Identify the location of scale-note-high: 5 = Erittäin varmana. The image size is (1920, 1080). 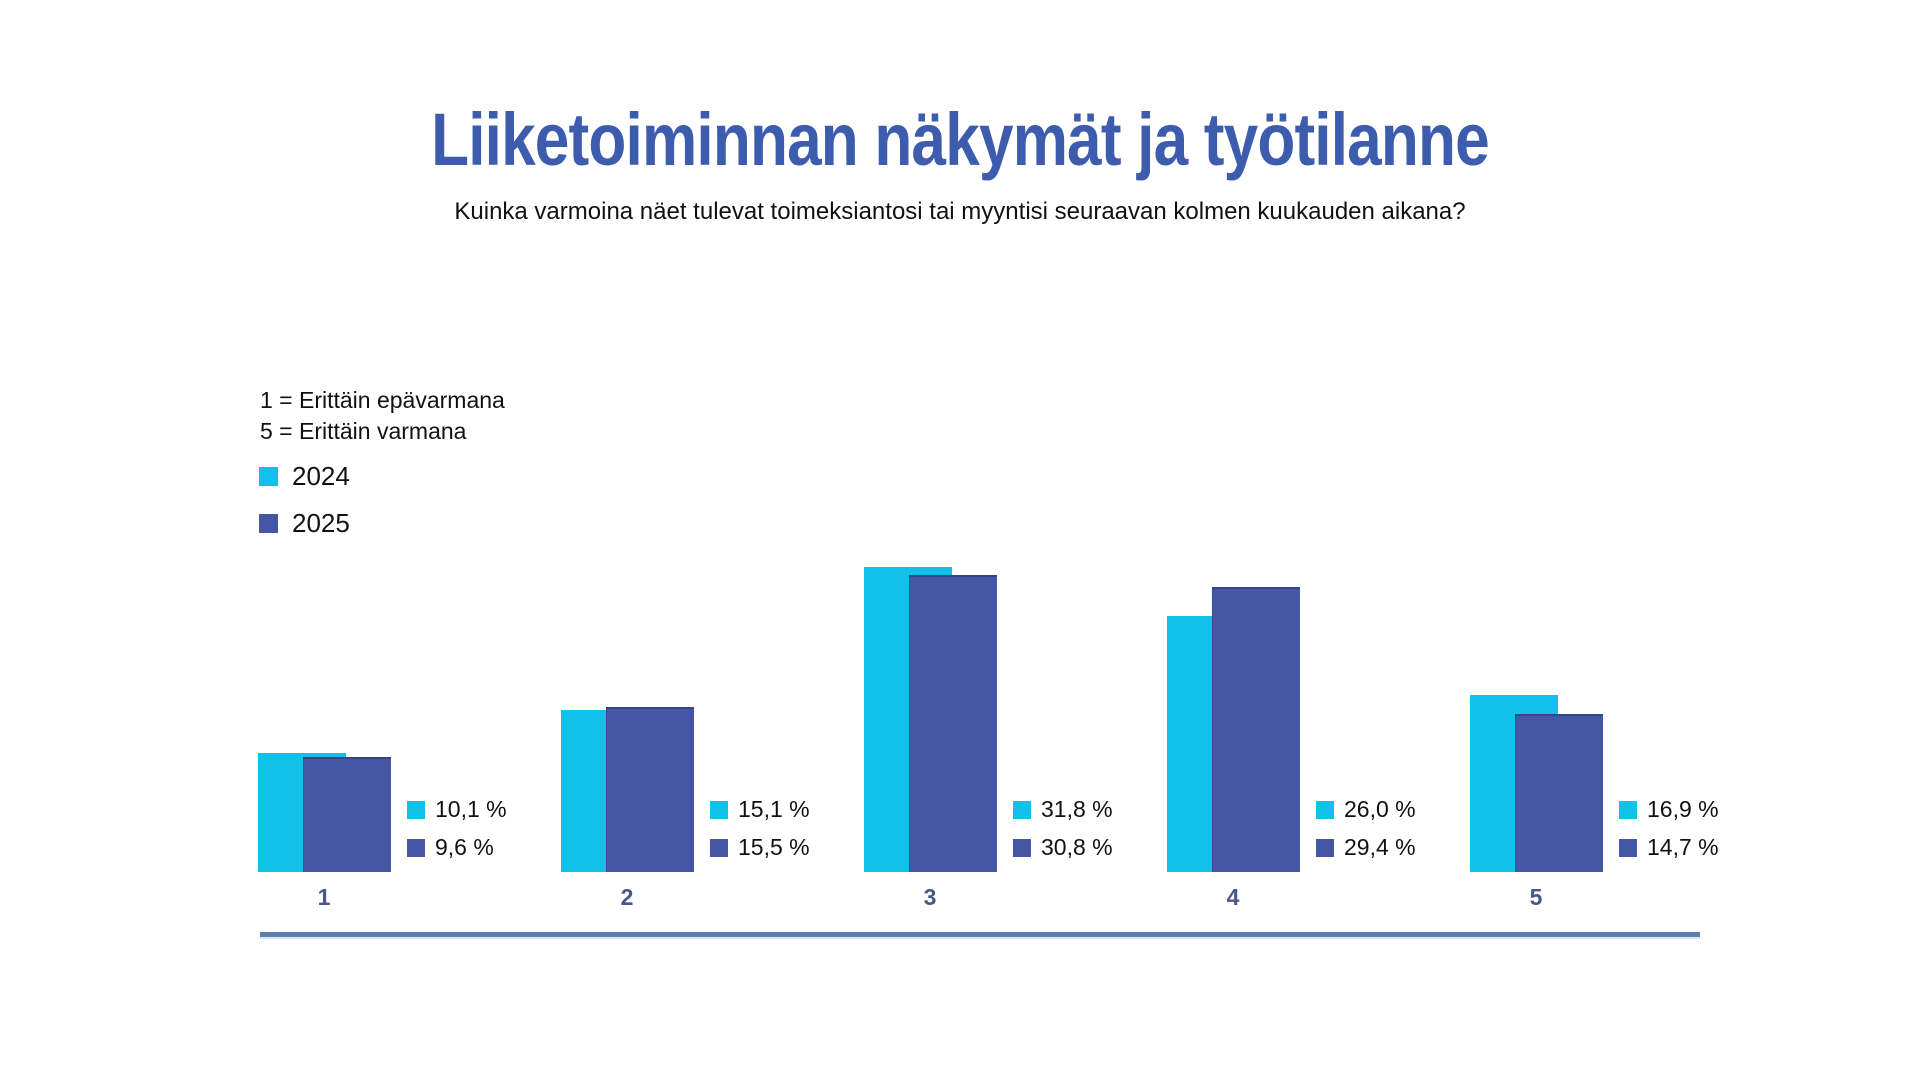
(363, 431).